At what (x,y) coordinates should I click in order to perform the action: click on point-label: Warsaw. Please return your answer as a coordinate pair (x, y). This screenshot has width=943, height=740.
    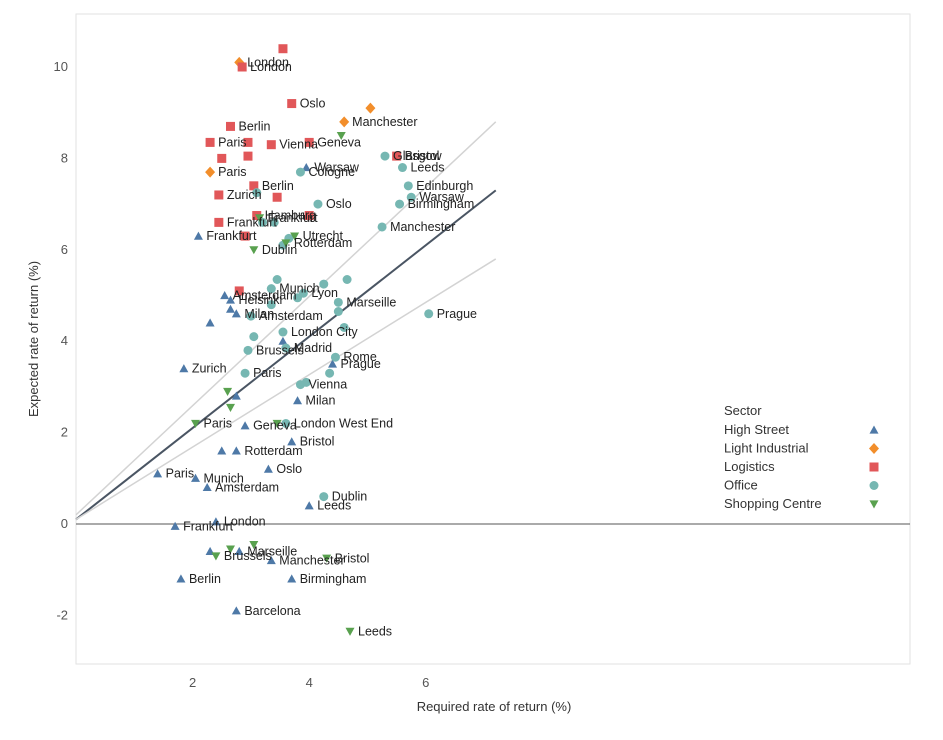
    Looking at the image, I should click on (442, 197).